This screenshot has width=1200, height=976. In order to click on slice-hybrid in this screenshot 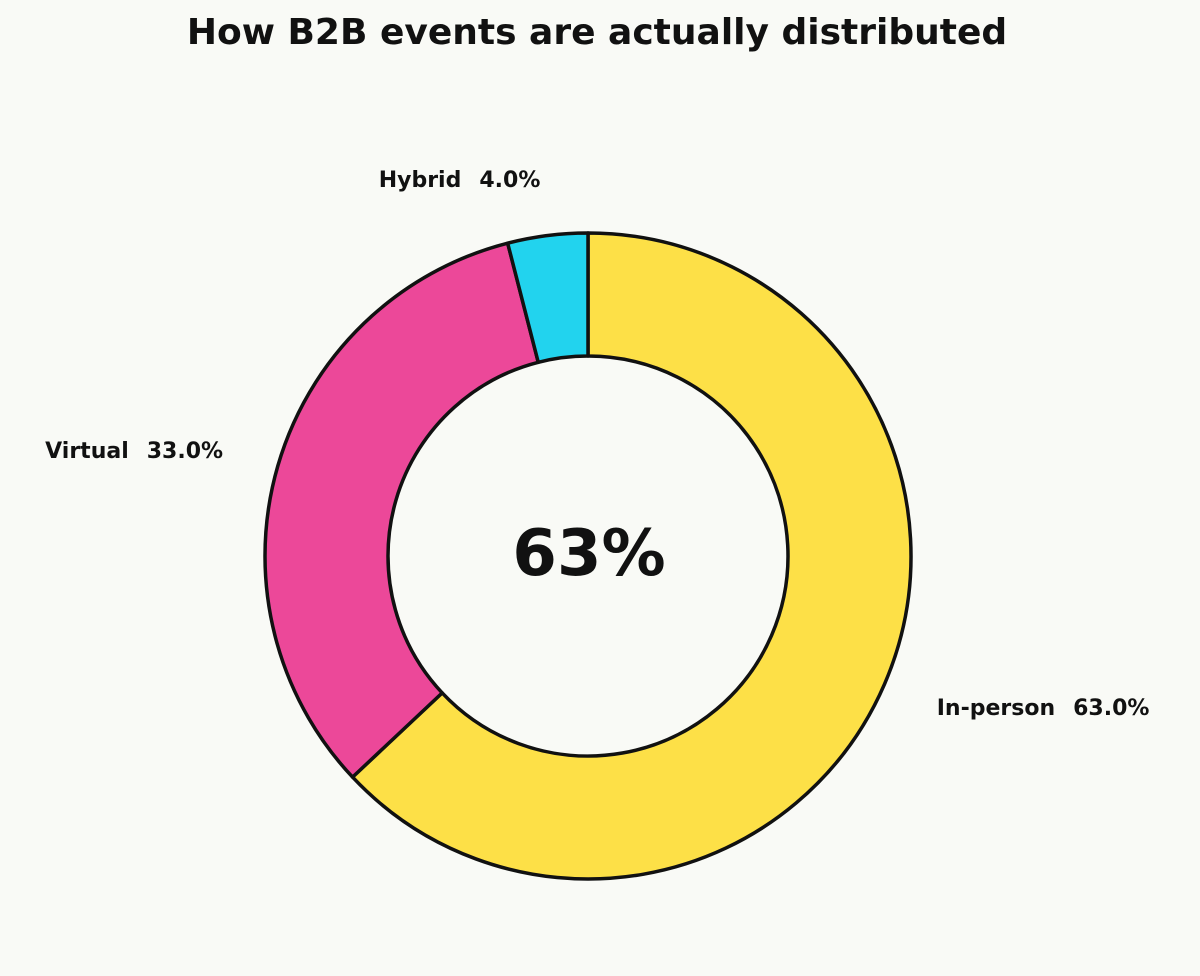, I will do `click(547, 298)`.